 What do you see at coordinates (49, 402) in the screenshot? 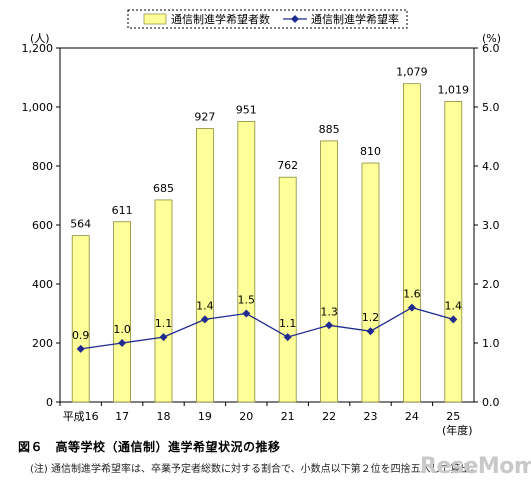
I see `left-tick-label: 0` at bounding box center [49, 402].